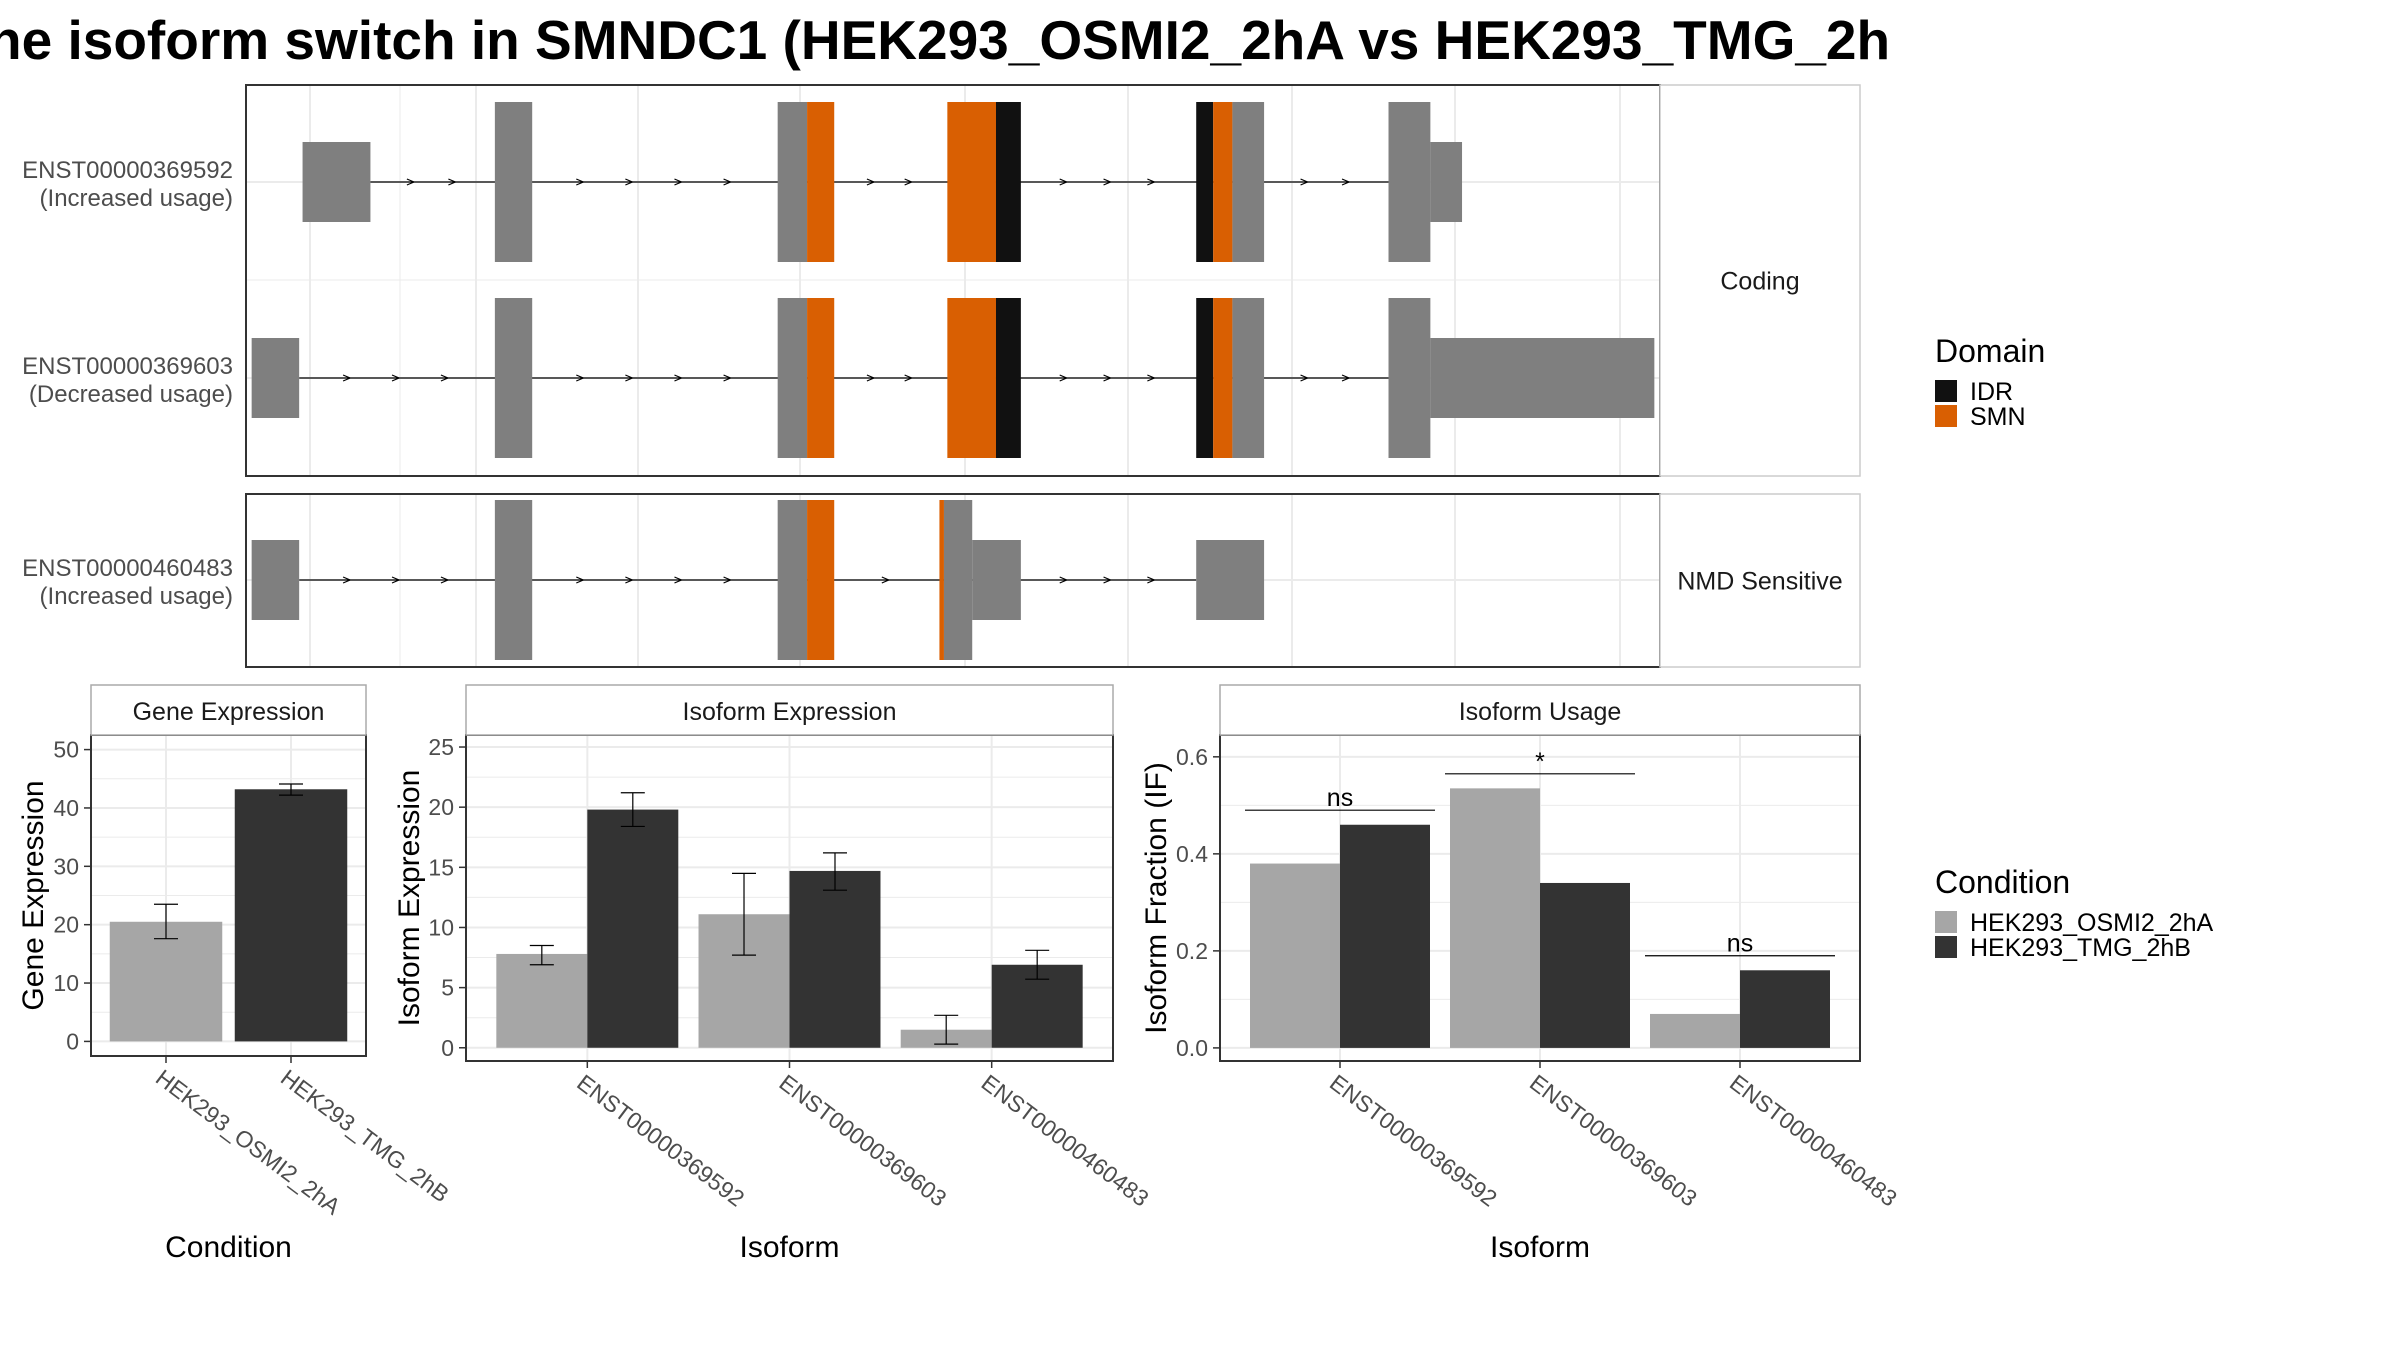  I want to click on facet-strip-label: Gene Expression, so click(229, 712).